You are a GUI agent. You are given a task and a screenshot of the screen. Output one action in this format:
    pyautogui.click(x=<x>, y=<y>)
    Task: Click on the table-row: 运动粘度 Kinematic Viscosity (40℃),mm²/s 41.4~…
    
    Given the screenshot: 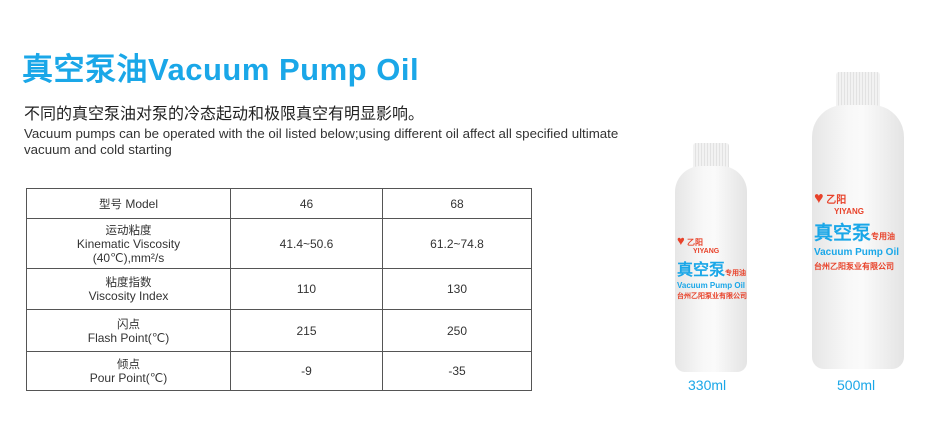 What is the action you would take?
    pyautogui.click(x=279, y=243)
    